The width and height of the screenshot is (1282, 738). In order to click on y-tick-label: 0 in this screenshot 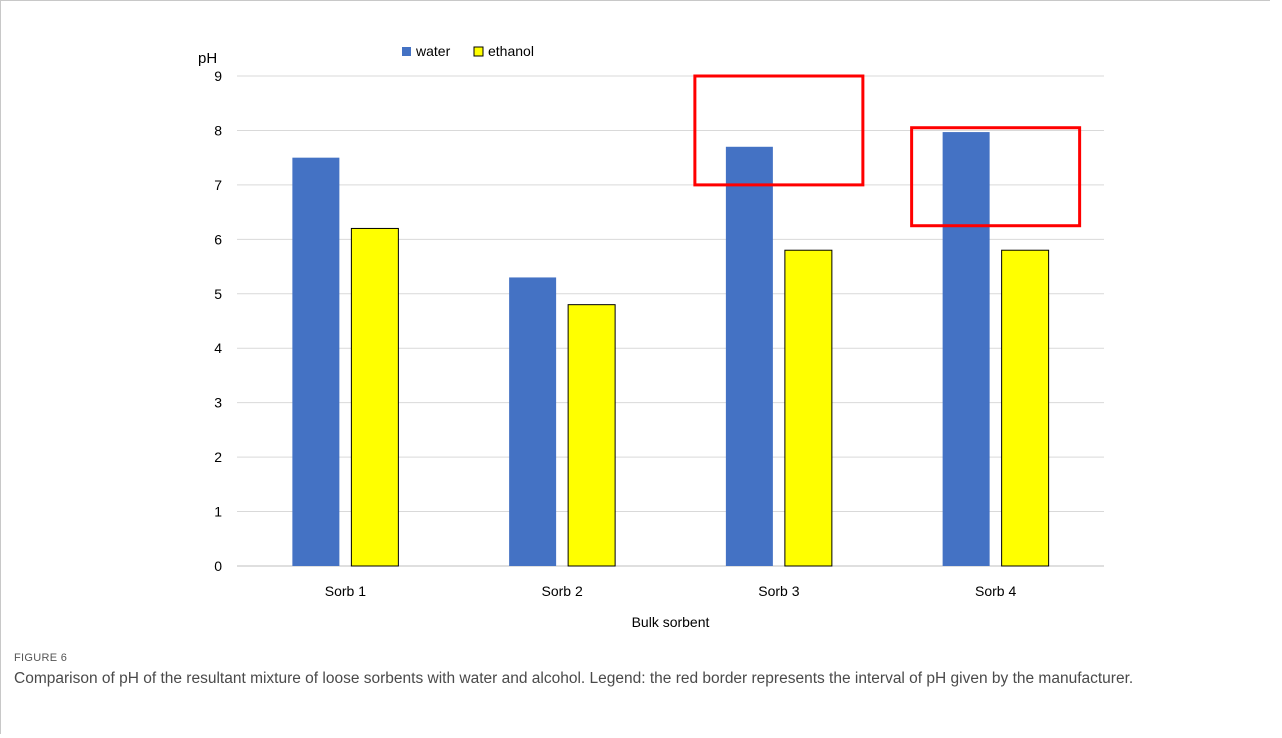, I will do `click(218, 566)`.